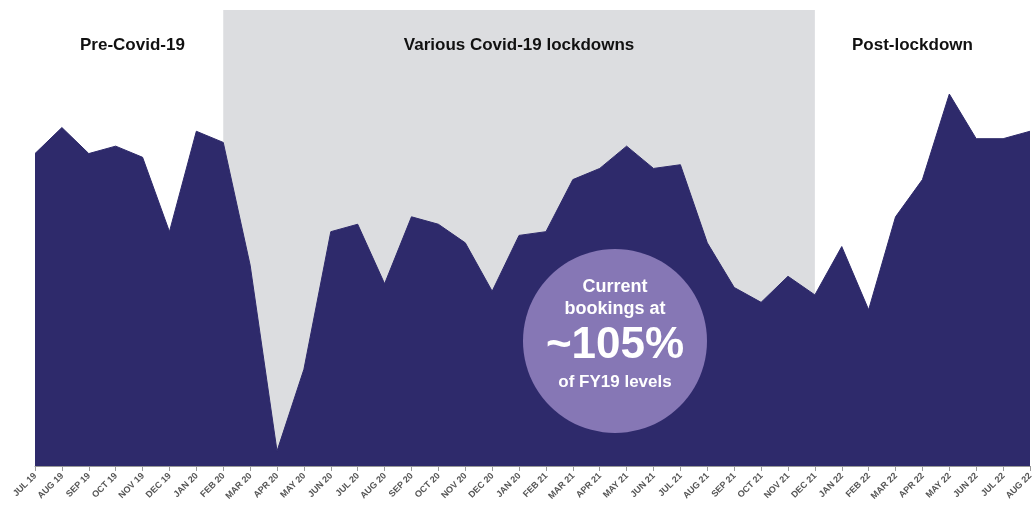 Image resolution: width=1036 pixels, height=516 pixels. What do you see at coordinates (670, 484) in the screenshot?
I see `x-tick-label: JUL 21` at bounding box center [670, 484].